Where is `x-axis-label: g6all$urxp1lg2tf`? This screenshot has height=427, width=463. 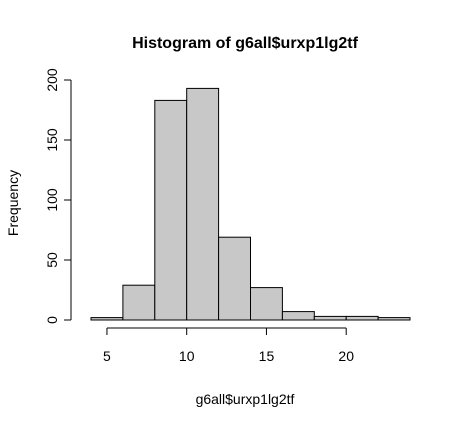
x-axis-label: g6all$urxp1lg2tf is located at coordinates (245, 399).